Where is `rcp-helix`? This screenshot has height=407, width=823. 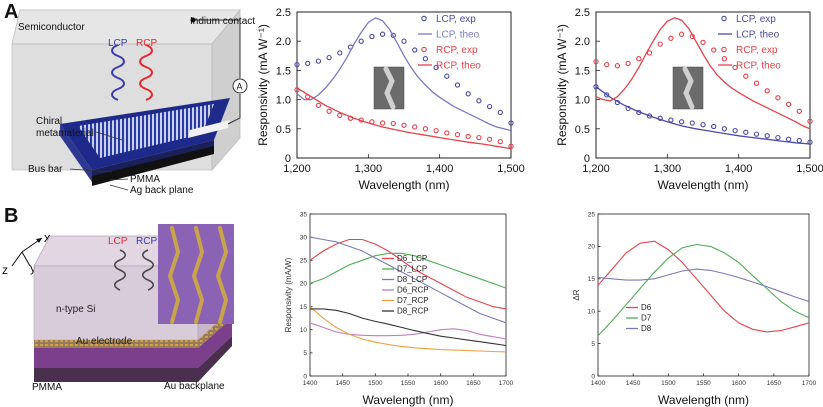
rcp-helix is located at coordinates (146, 72).